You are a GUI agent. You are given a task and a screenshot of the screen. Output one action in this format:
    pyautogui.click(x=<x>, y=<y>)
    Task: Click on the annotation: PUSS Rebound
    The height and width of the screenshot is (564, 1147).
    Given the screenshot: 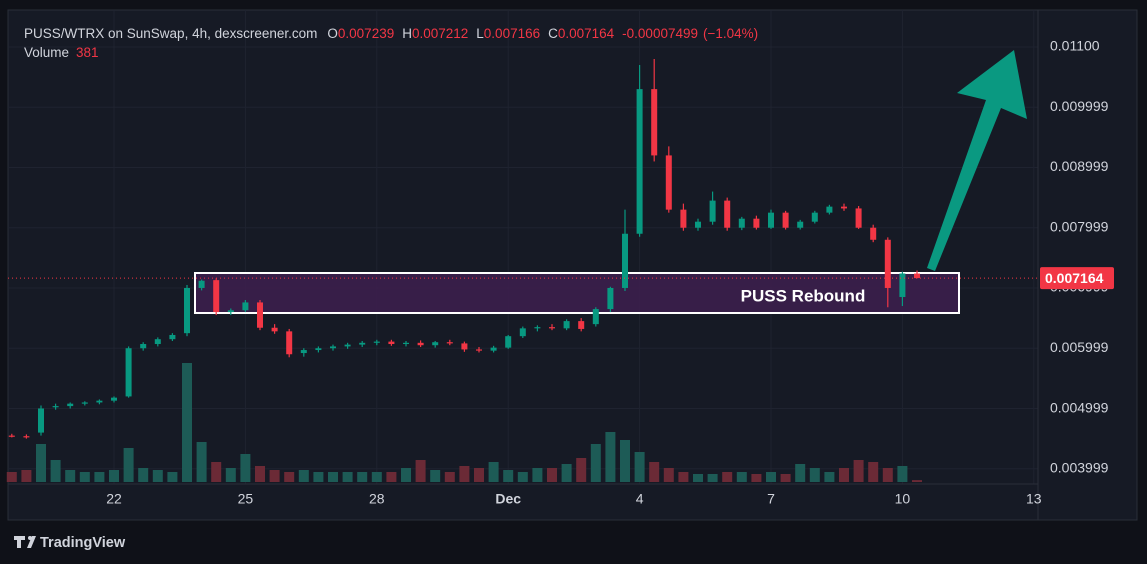 What is the action you would take?
    pyautogui.click(x=803, y=295)
    